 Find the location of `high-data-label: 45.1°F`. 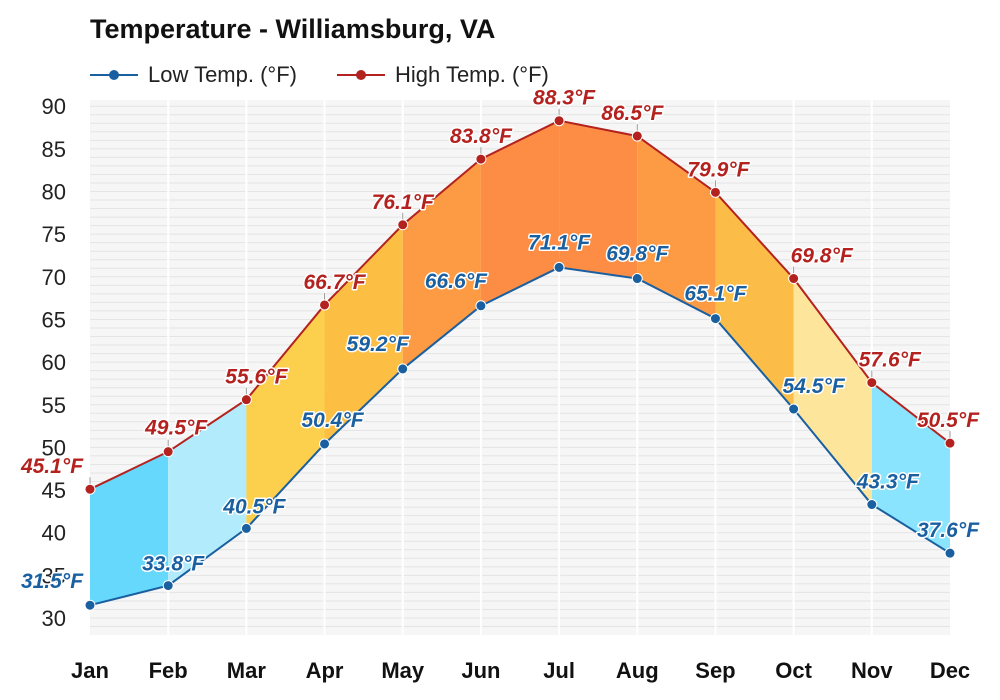

high-data-label: 45.1°F is located at coordinates (52, 466).